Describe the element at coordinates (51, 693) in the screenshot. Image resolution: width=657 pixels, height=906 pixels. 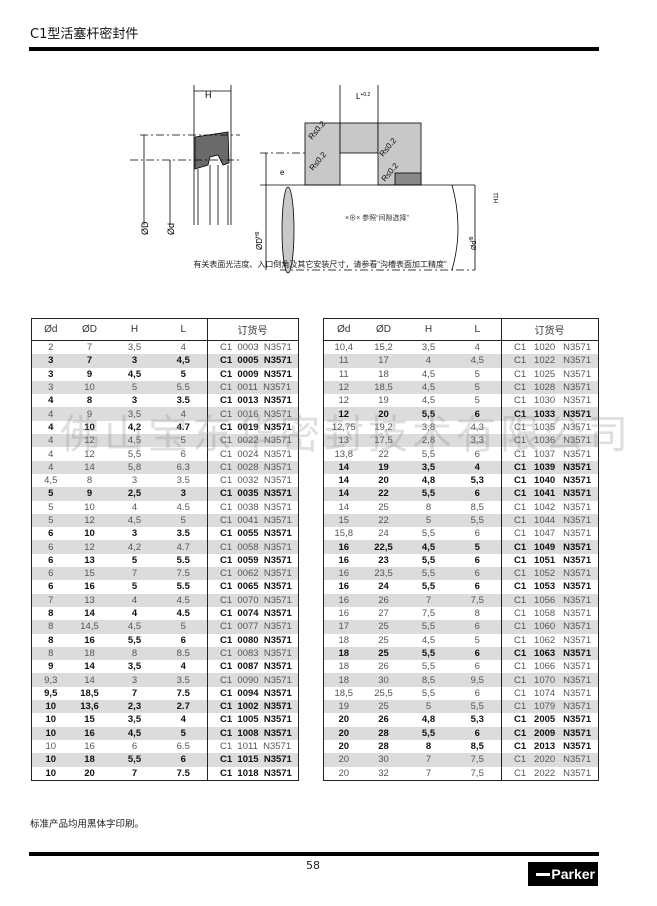
I see `cell-d: 9,5` at that location.